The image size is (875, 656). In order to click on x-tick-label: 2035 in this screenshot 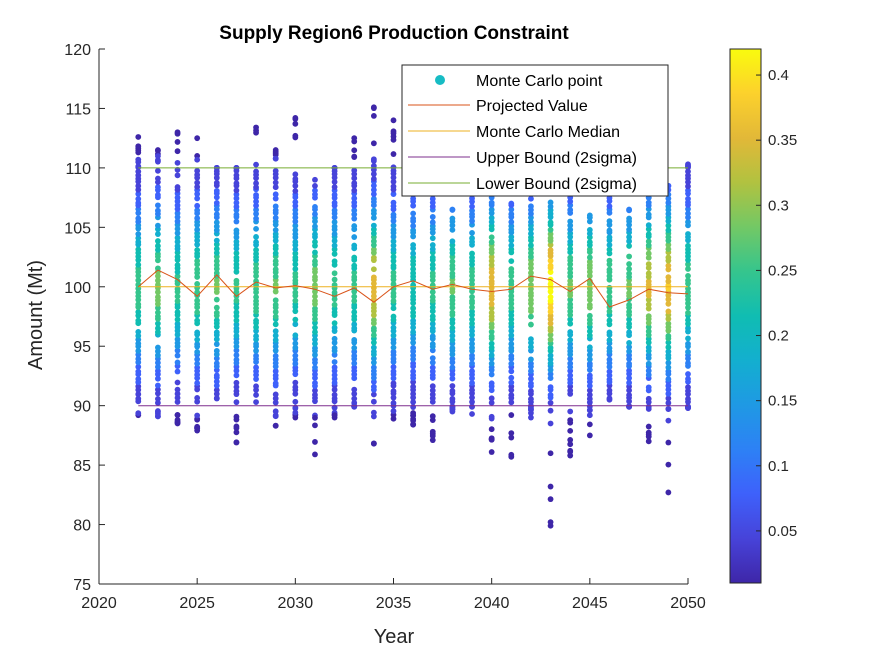, I will do `click(394, 603)`.